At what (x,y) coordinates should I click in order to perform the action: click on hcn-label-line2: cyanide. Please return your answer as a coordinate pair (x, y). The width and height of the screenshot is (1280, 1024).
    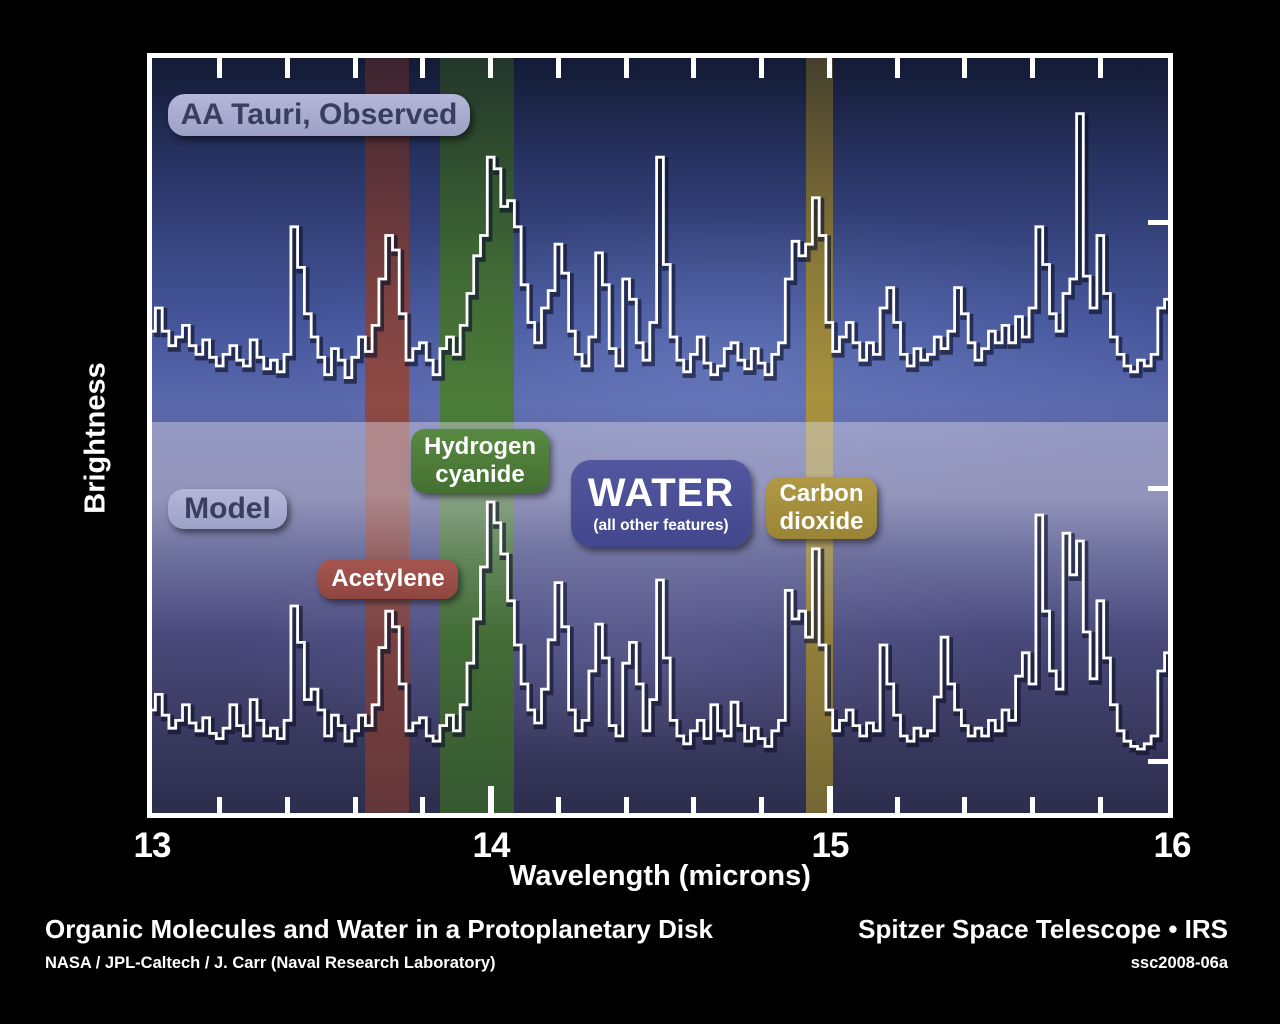
    Looking at the image, I should click on (480, 474).